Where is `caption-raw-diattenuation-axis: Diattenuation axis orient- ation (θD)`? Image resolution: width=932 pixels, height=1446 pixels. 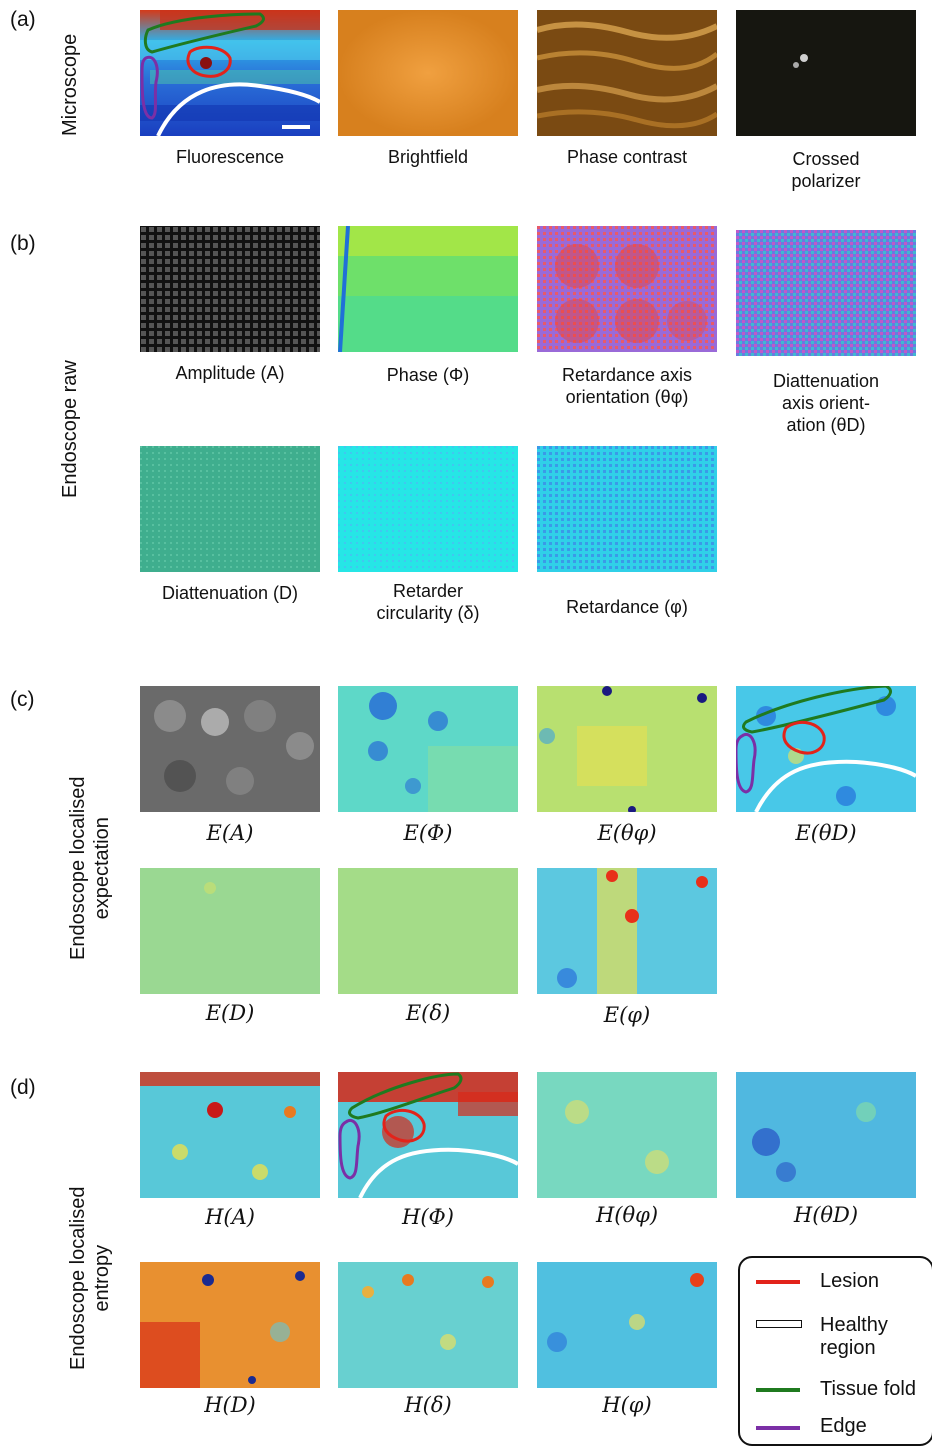
caption-raw-diattenuation-axis: Diattenuation axis orient- ation (θD) is located at coordinates (826, 403).